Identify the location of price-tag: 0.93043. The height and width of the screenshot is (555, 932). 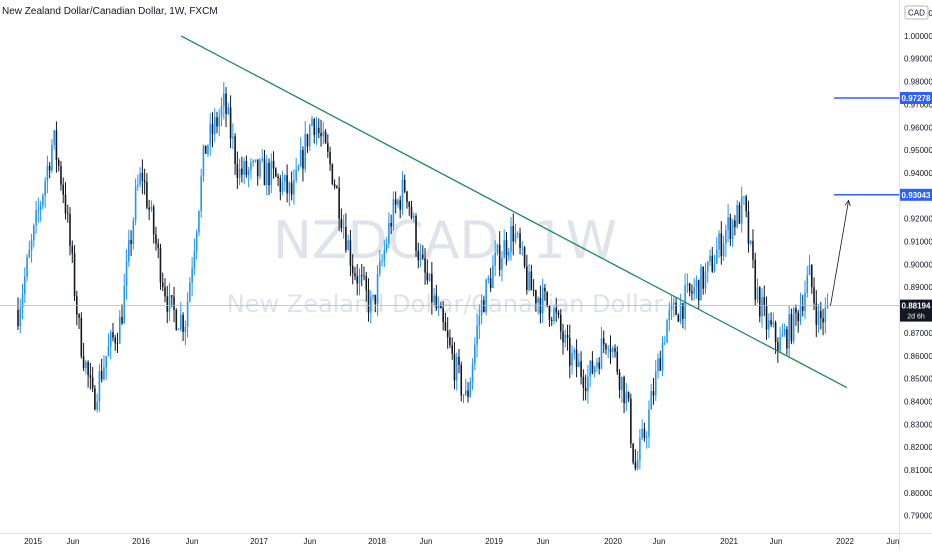
(916, 194).